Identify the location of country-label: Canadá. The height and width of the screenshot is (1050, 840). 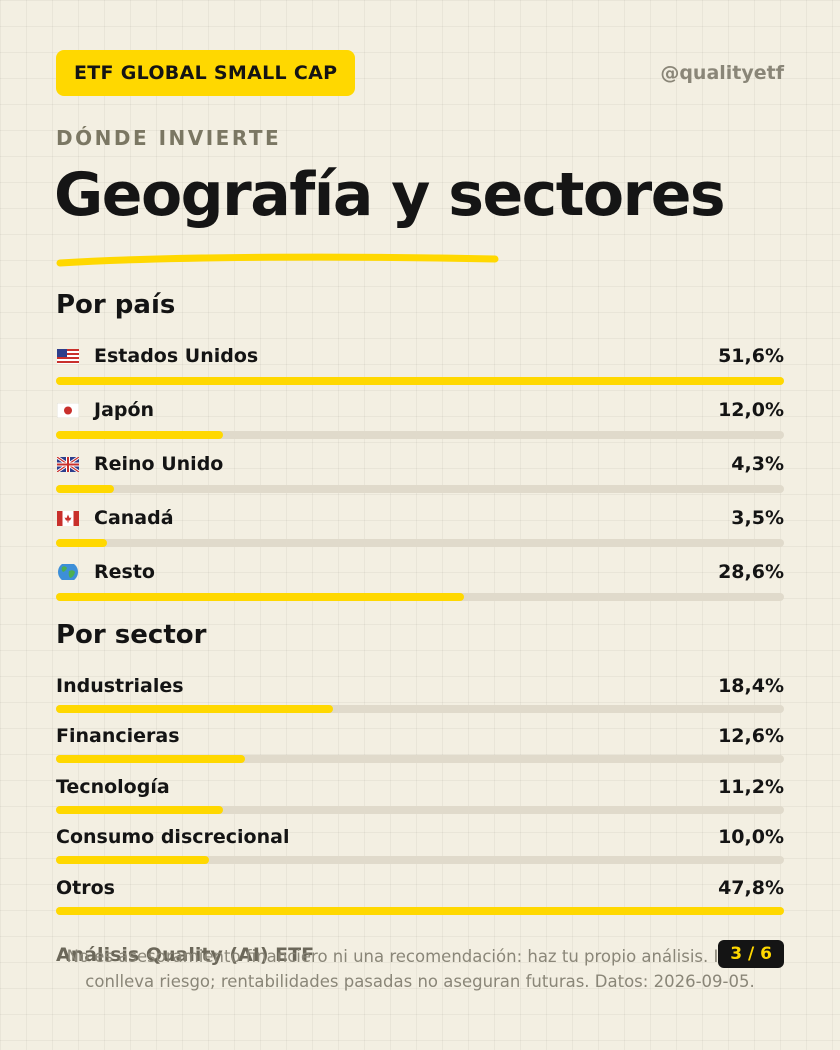
(134, 518).